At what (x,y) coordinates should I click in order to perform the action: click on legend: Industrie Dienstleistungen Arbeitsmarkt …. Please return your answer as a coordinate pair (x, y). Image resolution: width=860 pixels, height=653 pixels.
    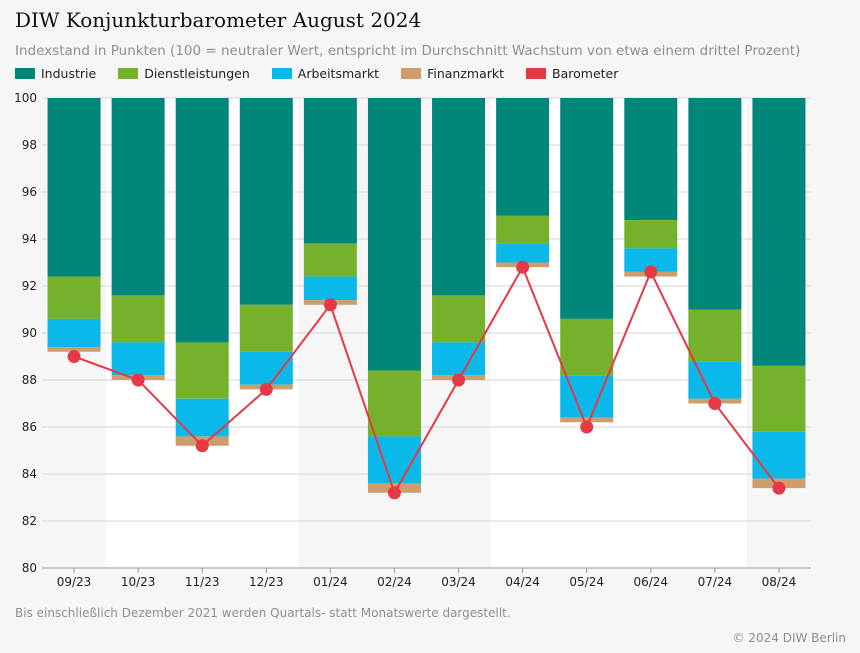
    Looking at the image, I should click on (316, 73).